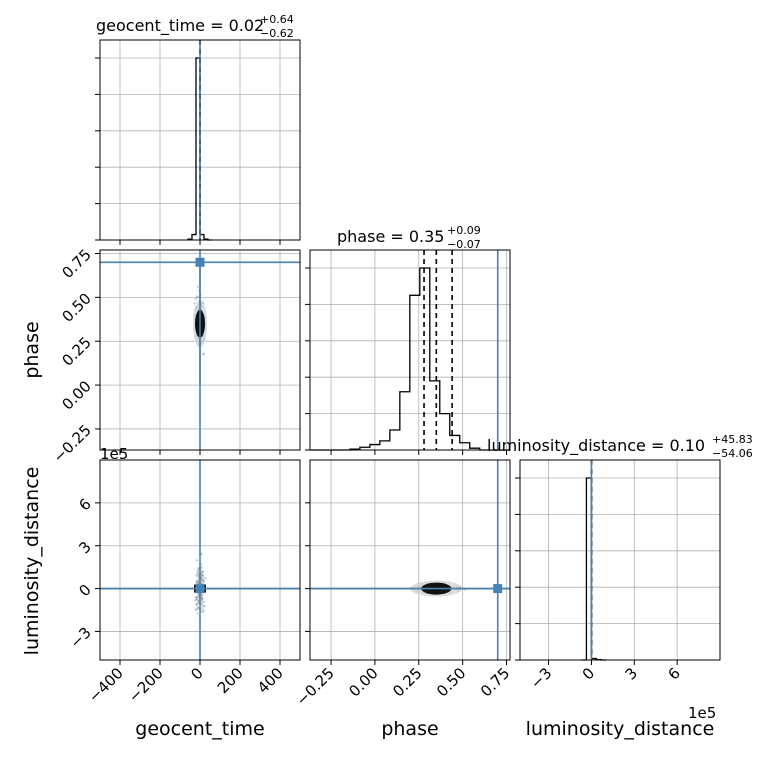 The image size is (760, 760). Describe the element at coordinates (620, 729) in the screenshot. I see `xlabel-luminosity-distance: luminosity_distance` at that location.